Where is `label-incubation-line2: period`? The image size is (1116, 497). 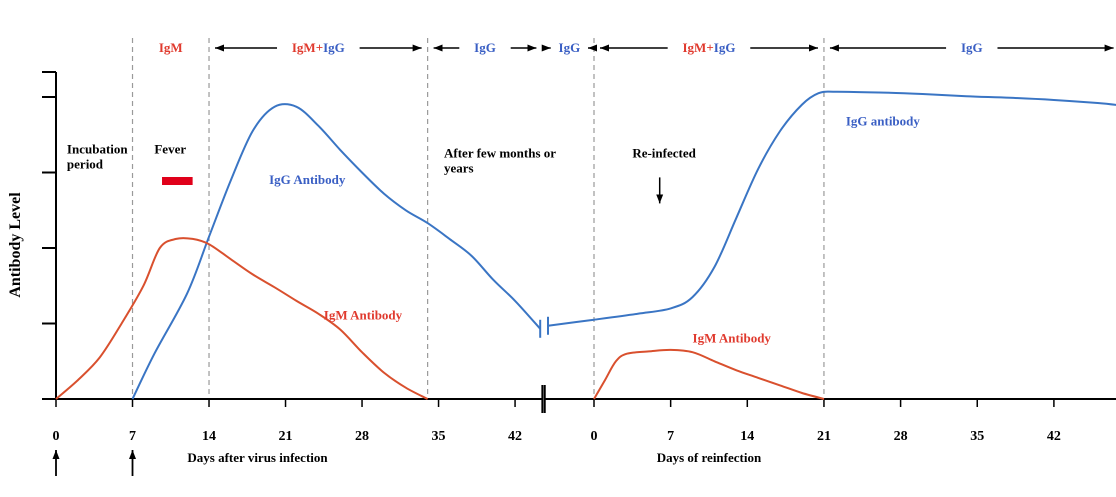 label-incubation-line2: period is located at coordinates (85, 164).